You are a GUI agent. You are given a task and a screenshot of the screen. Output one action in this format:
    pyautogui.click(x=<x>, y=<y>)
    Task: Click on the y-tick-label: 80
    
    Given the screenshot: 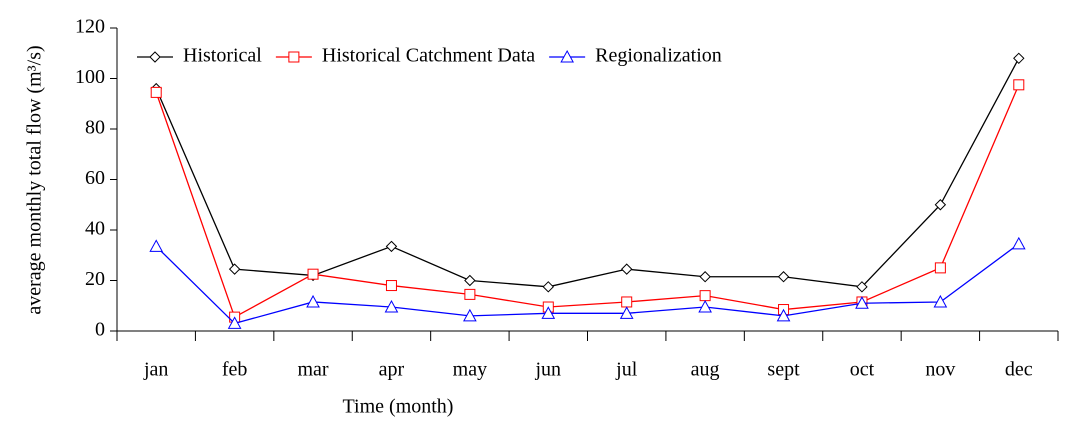 What is the action you would take?
    pyautogui.click(x=95, y=128)
    